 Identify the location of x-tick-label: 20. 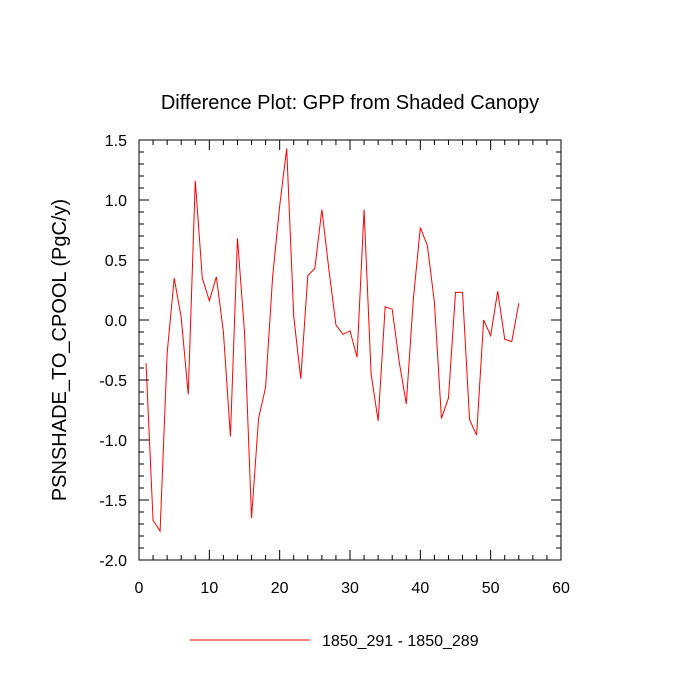
(280, 588).